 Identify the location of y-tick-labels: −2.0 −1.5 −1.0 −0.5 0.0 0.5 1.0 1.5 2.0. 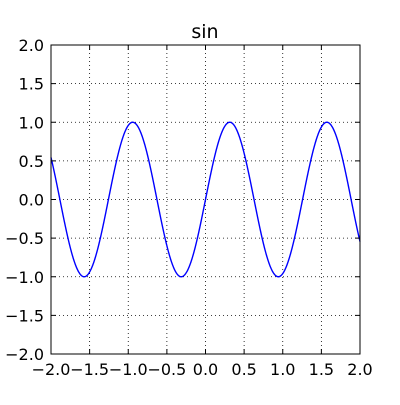
(24, 200).